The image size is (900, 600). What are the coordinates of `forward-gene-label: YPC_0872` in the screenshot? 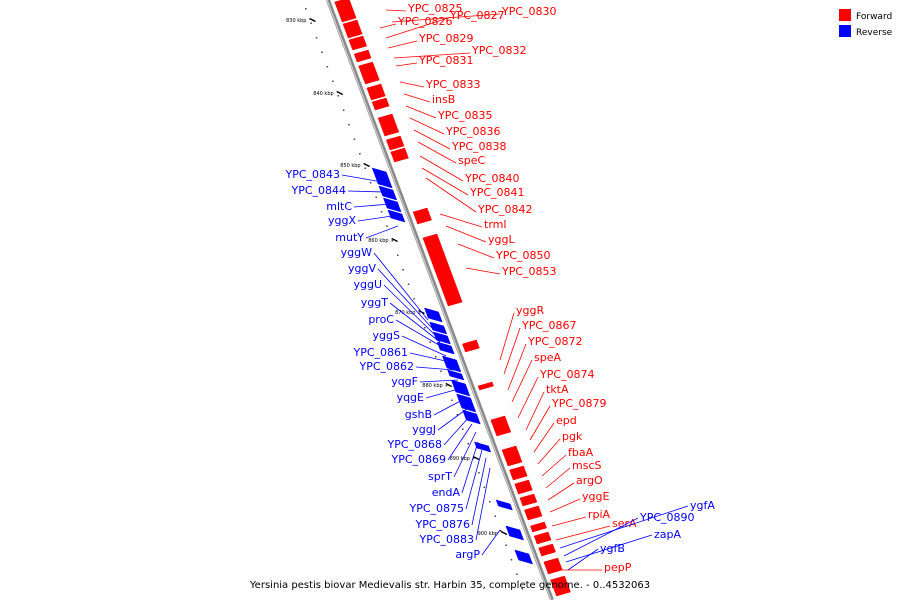 It's located at (555, 341).